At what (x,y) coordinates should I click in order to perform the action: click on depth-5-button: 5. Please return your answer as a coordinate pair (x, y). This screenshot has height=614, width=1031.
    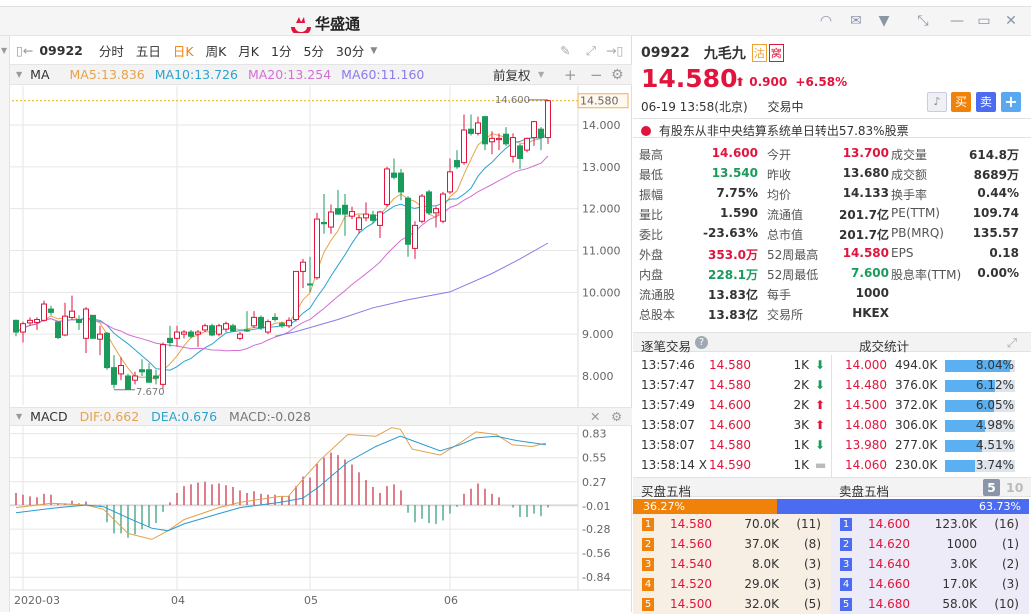
    Looking at the image, I should click on (991, 487).